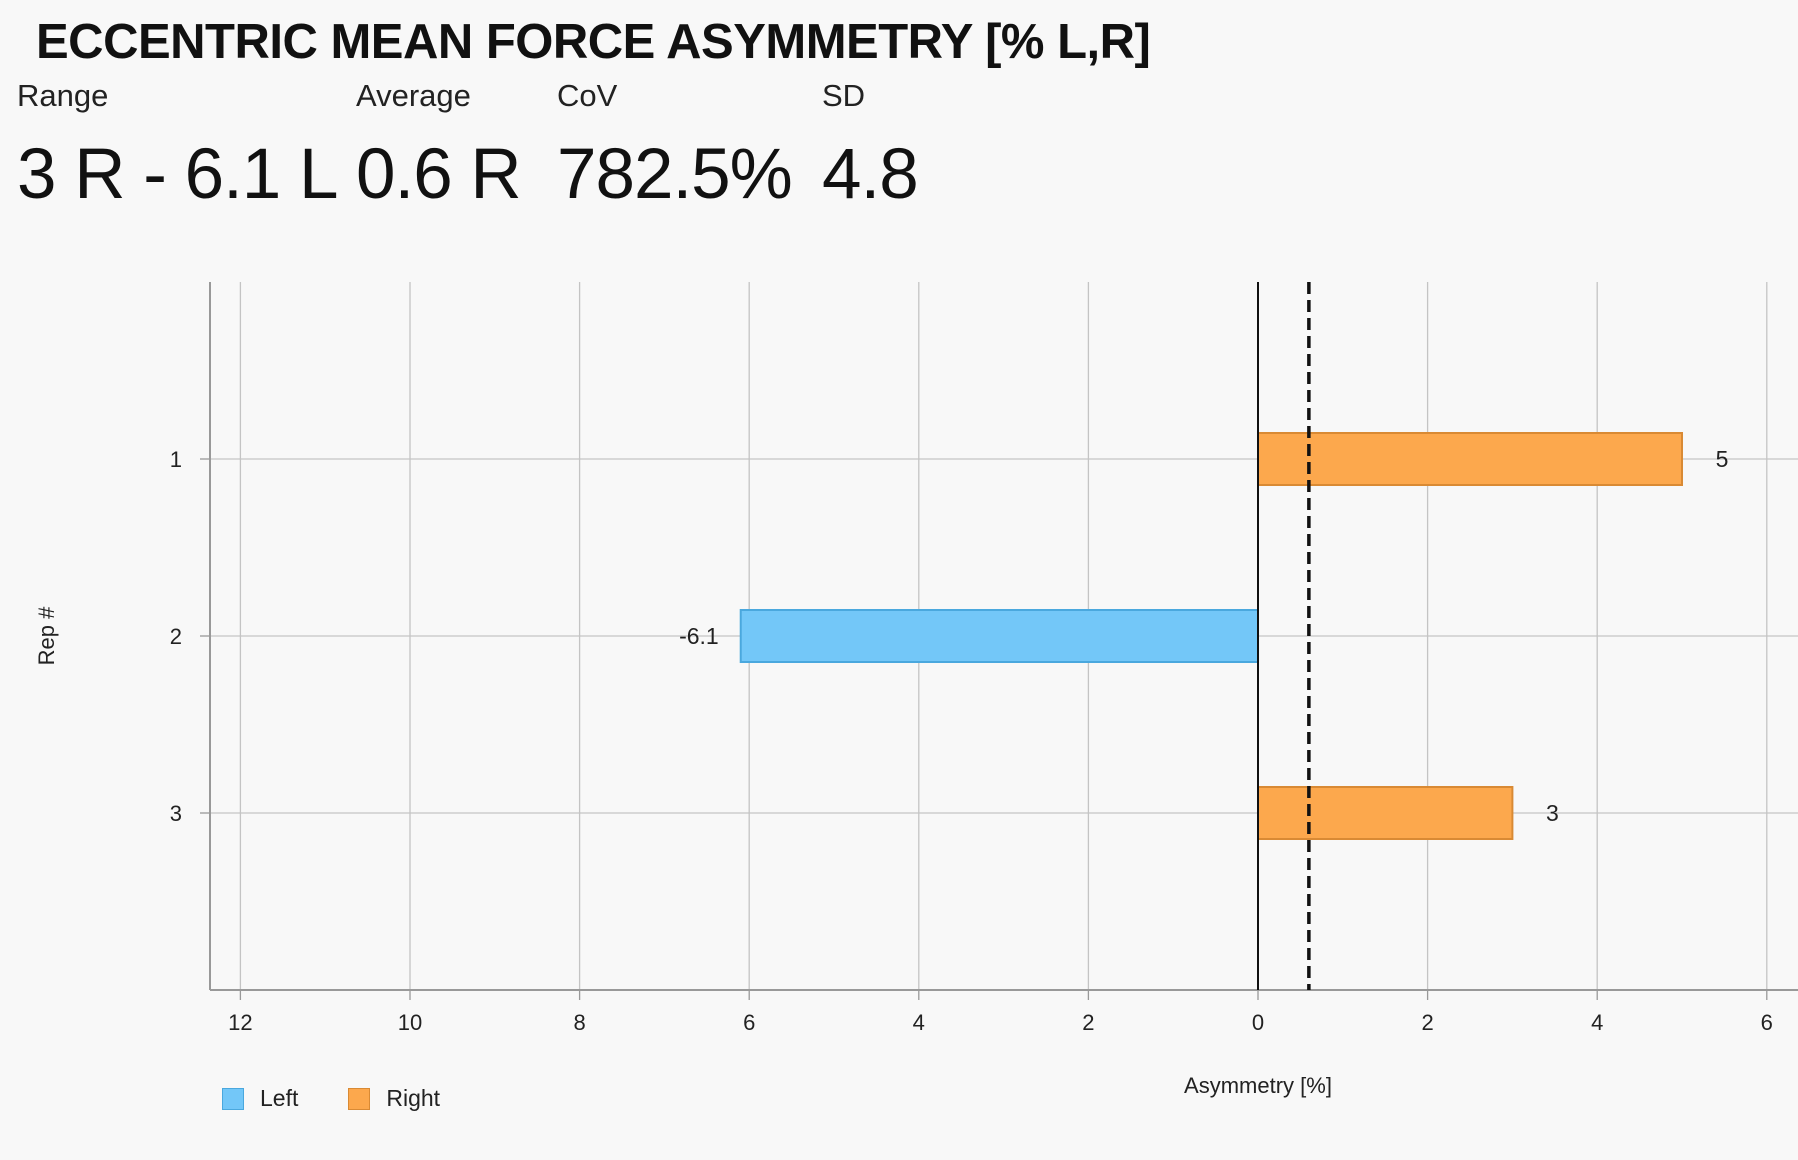 This screenshot has width=1798, height=1160. Describe the element at coordinates (240, 1022) in the screenshot. I see `x-tick-label: 12` at that location.